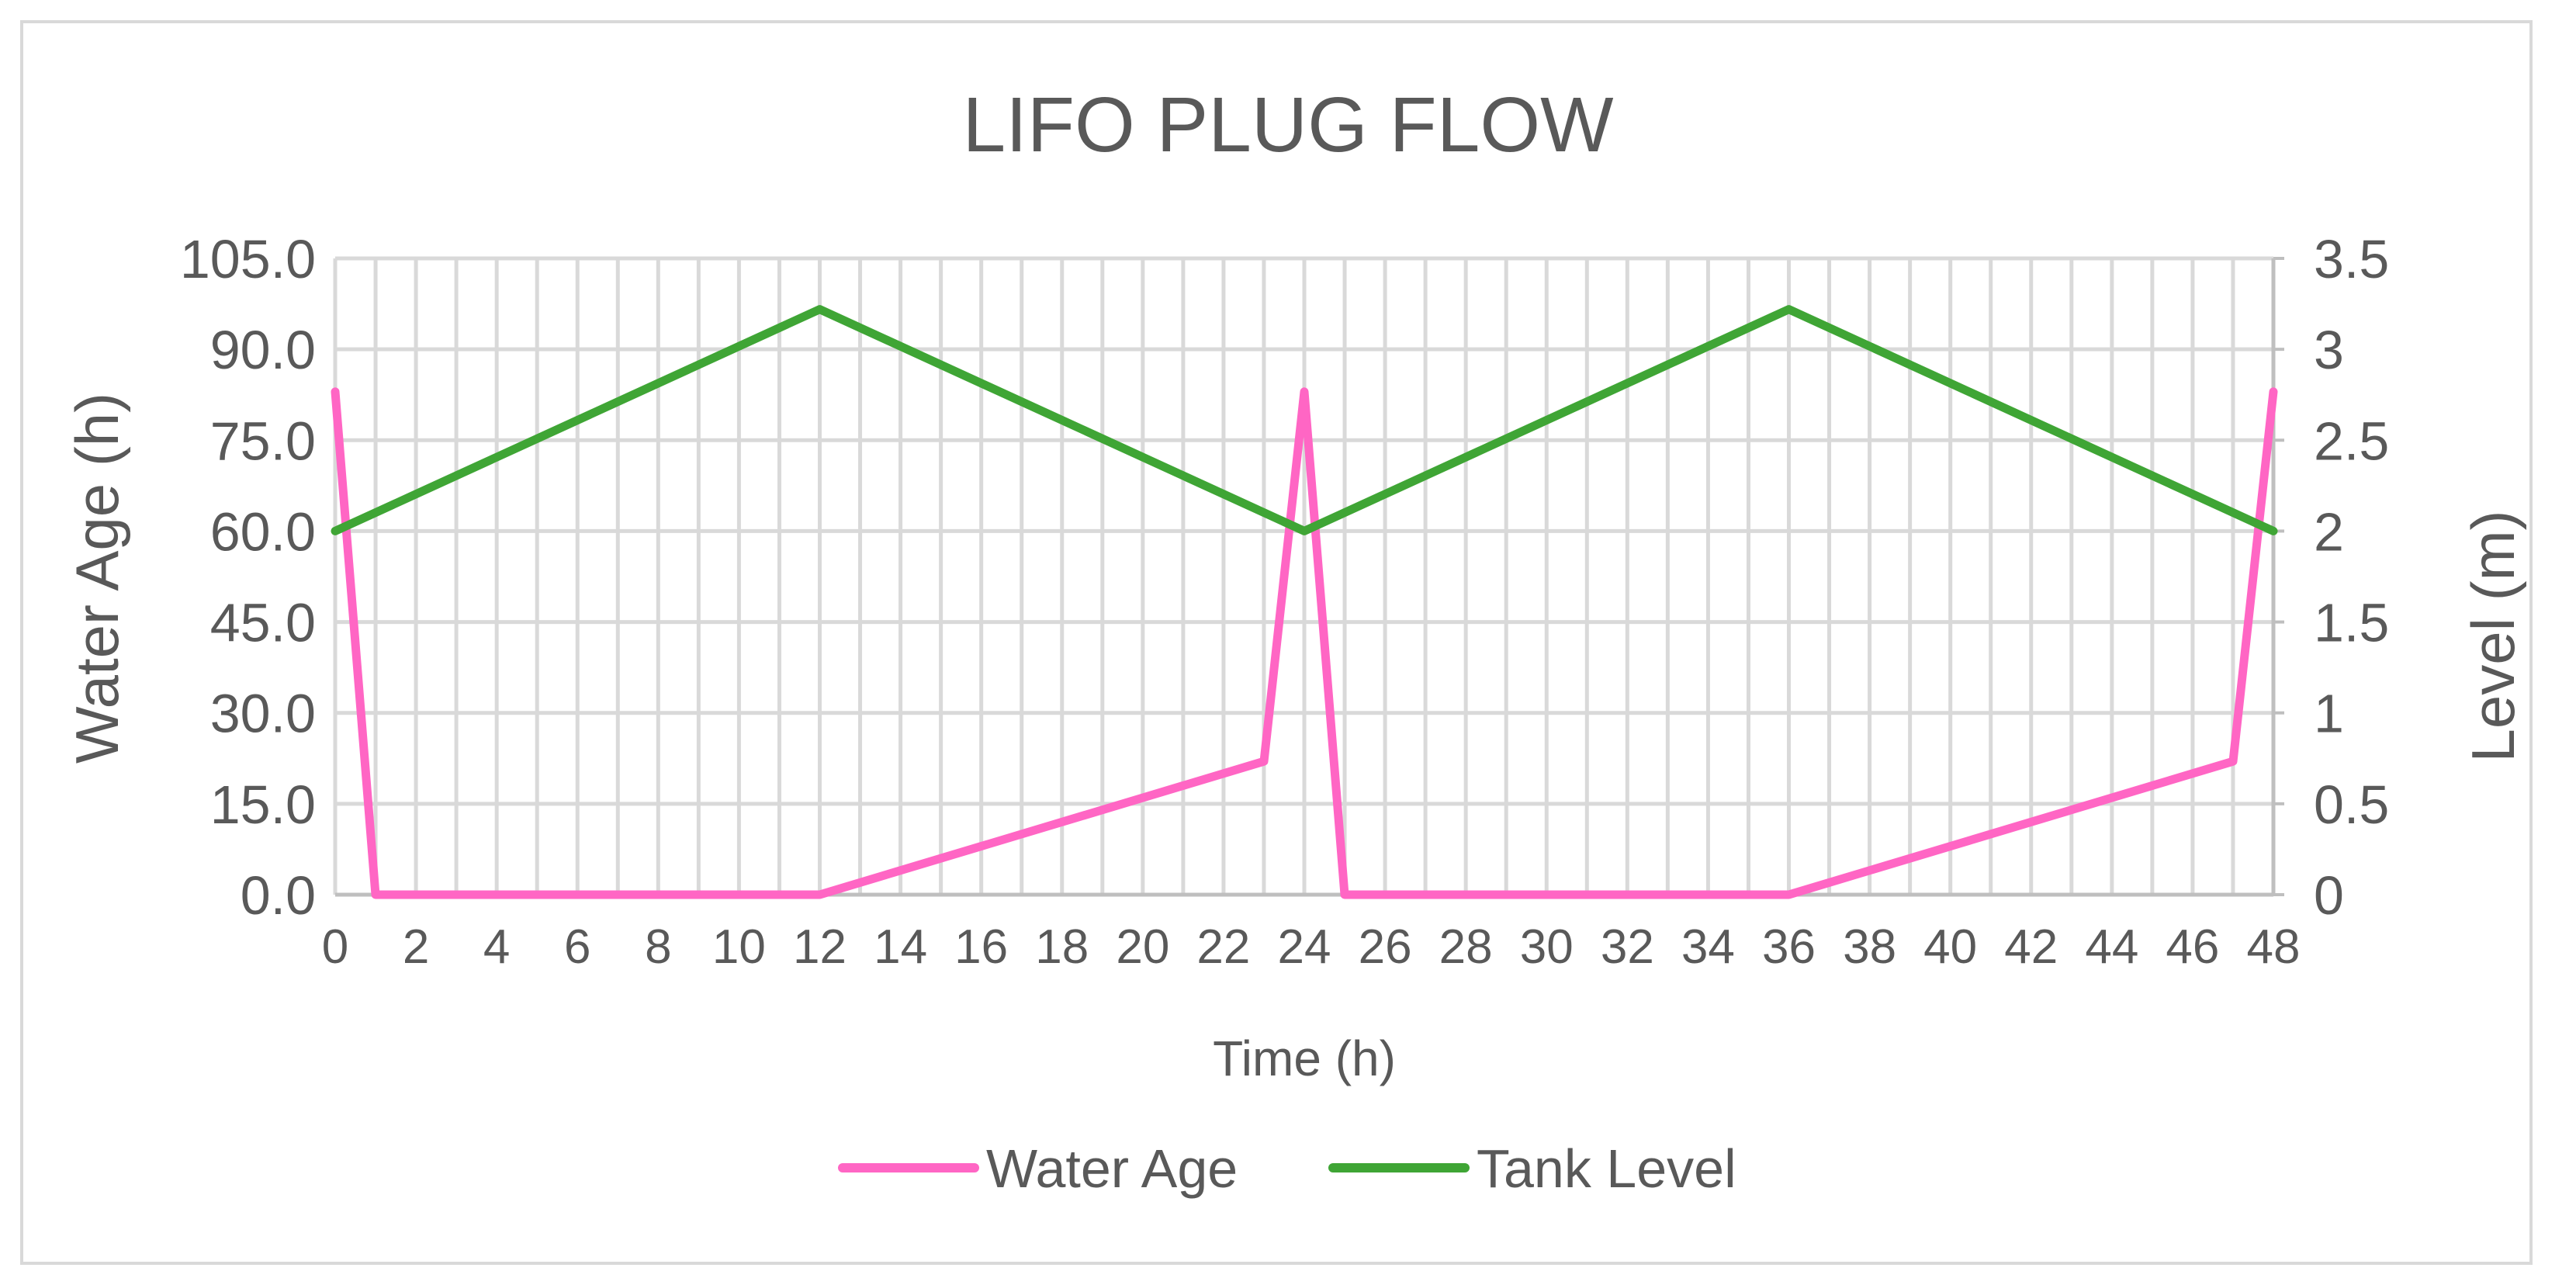 This screenshot has width=2576, height=1285. I want to click on x-axis-label: Time (h), so click(1304, 1058).